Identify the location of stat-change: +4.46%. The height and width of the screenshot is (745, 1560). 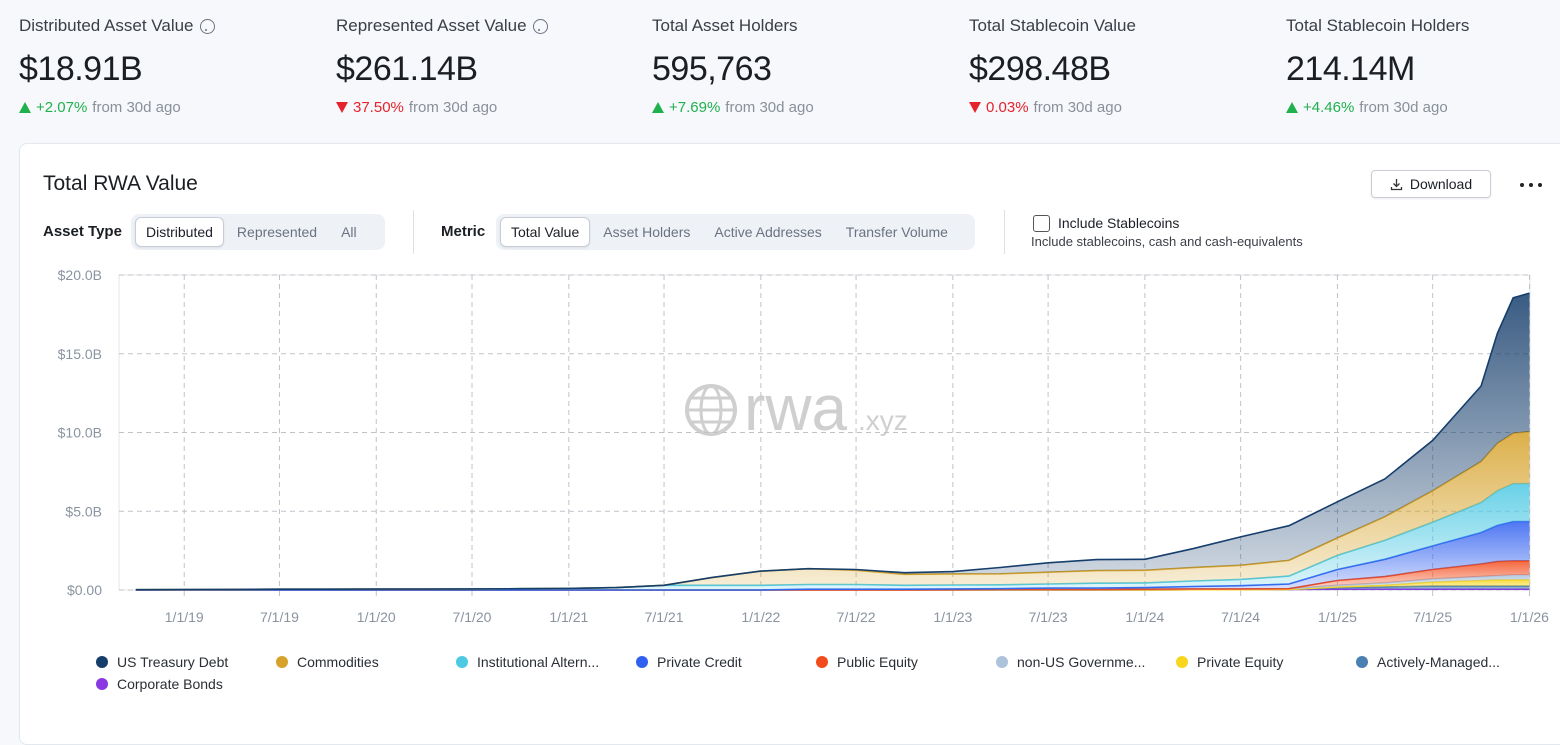
(1329, 107).